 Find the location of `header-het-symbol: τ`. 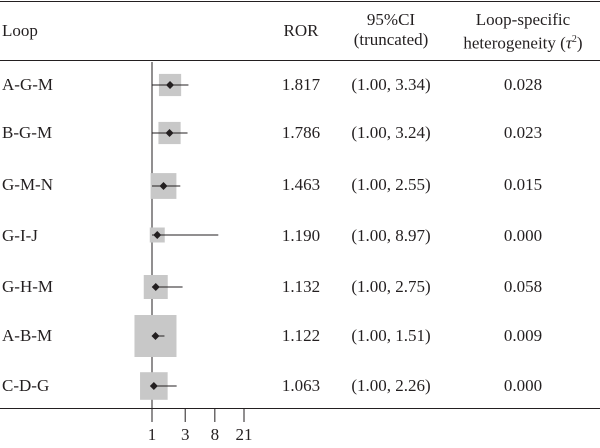

header-het-symbol: τ is located at coordinates (568, 43).